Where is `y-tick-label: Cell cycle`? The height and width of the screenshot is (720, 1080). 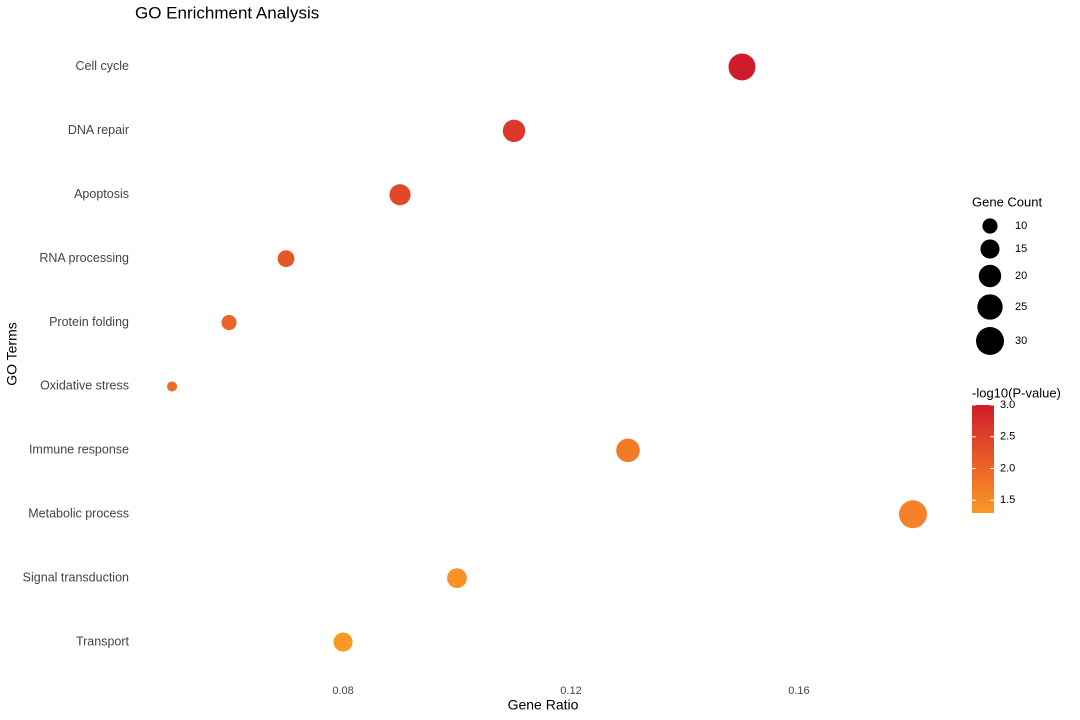 y-tick-label: Cell cycle is located at coordinates (103, 66).